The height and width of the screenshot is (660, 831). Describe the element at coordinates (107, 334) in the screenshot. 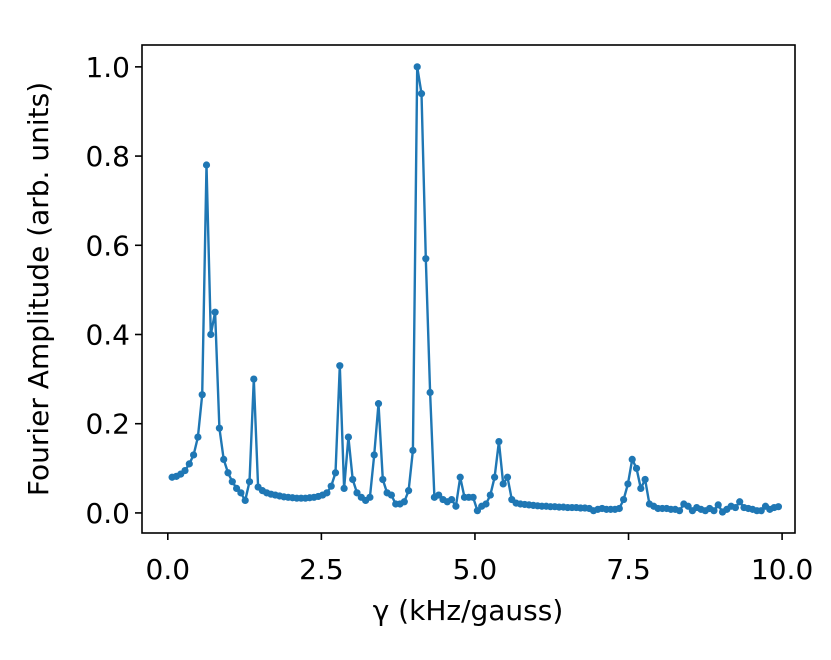

I see `y-tick-label: 0.4` at that location.